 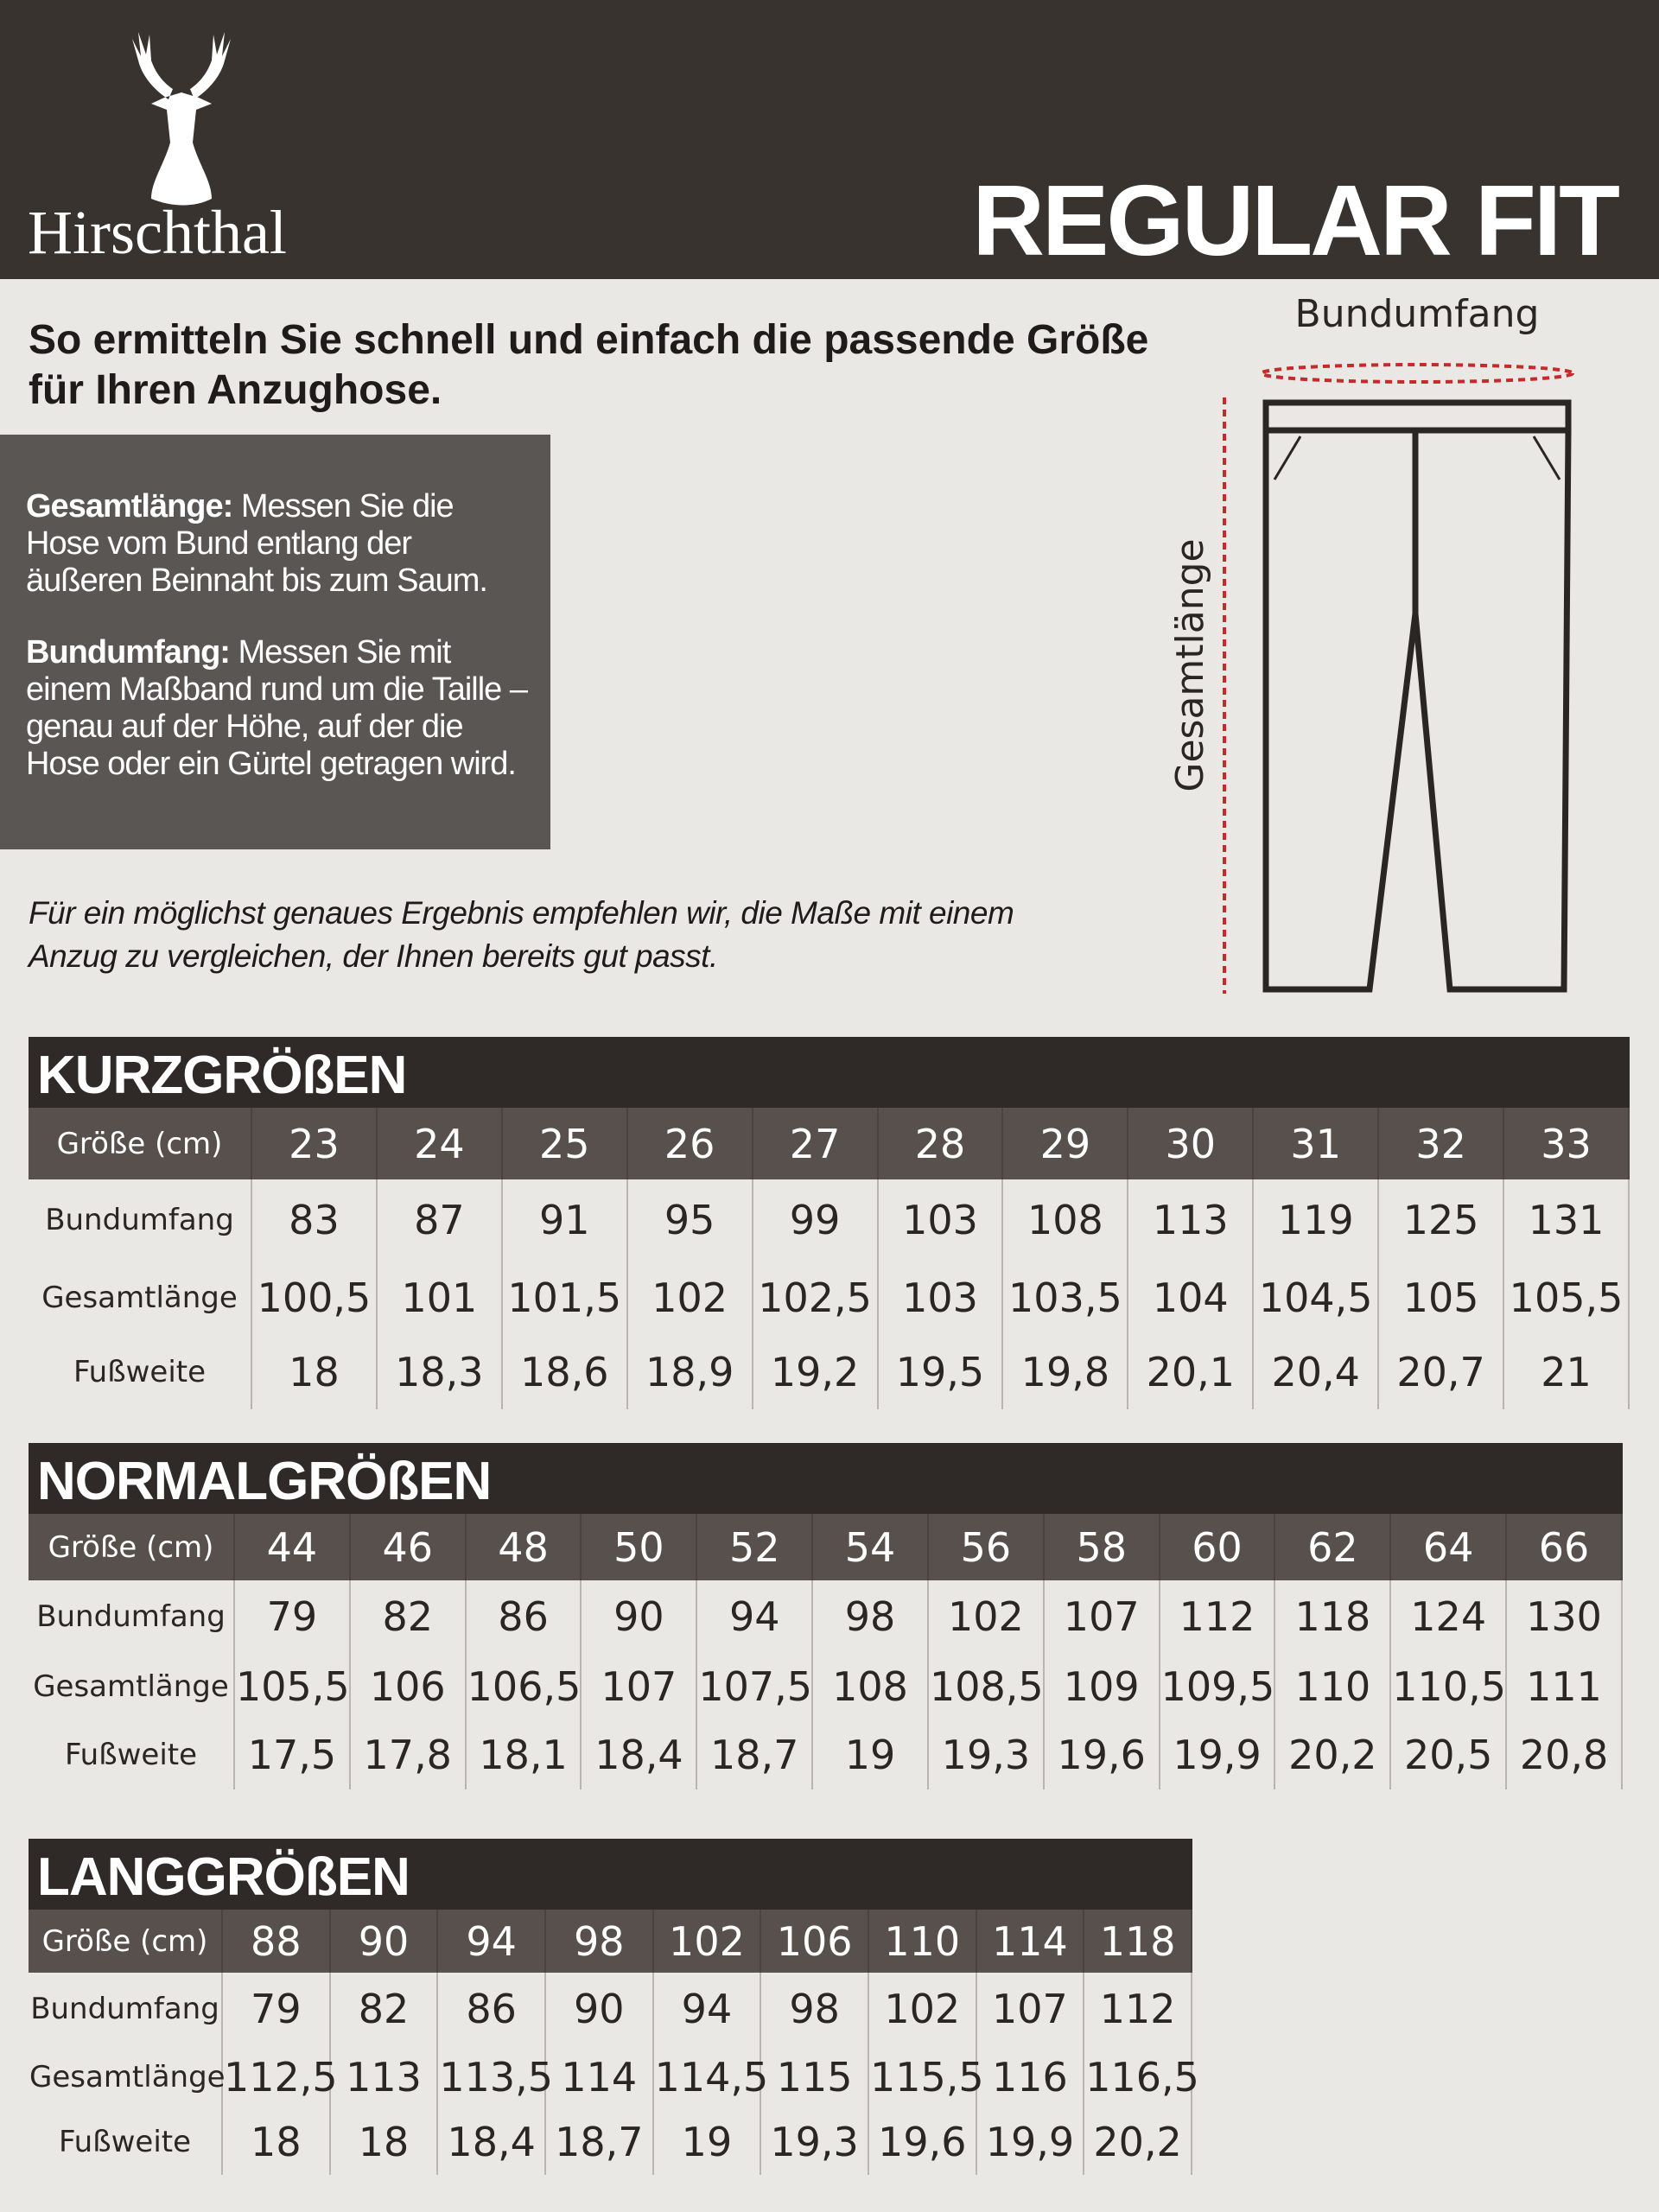 What do you see at coordinates (639, 1754) in the screenshot?
I see `cell: 18,4` at bounding box center [639, 1754].